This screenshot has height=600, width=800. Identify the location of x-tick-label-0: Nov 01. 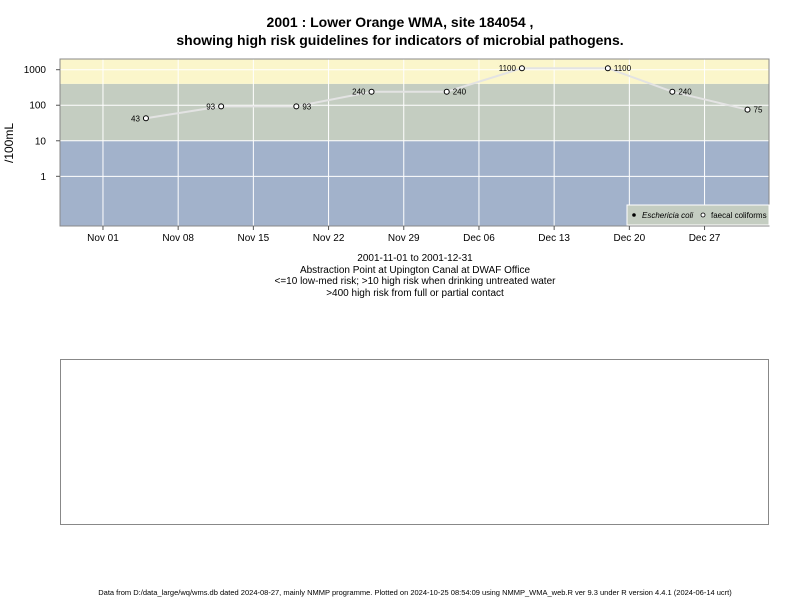
(103, 238).